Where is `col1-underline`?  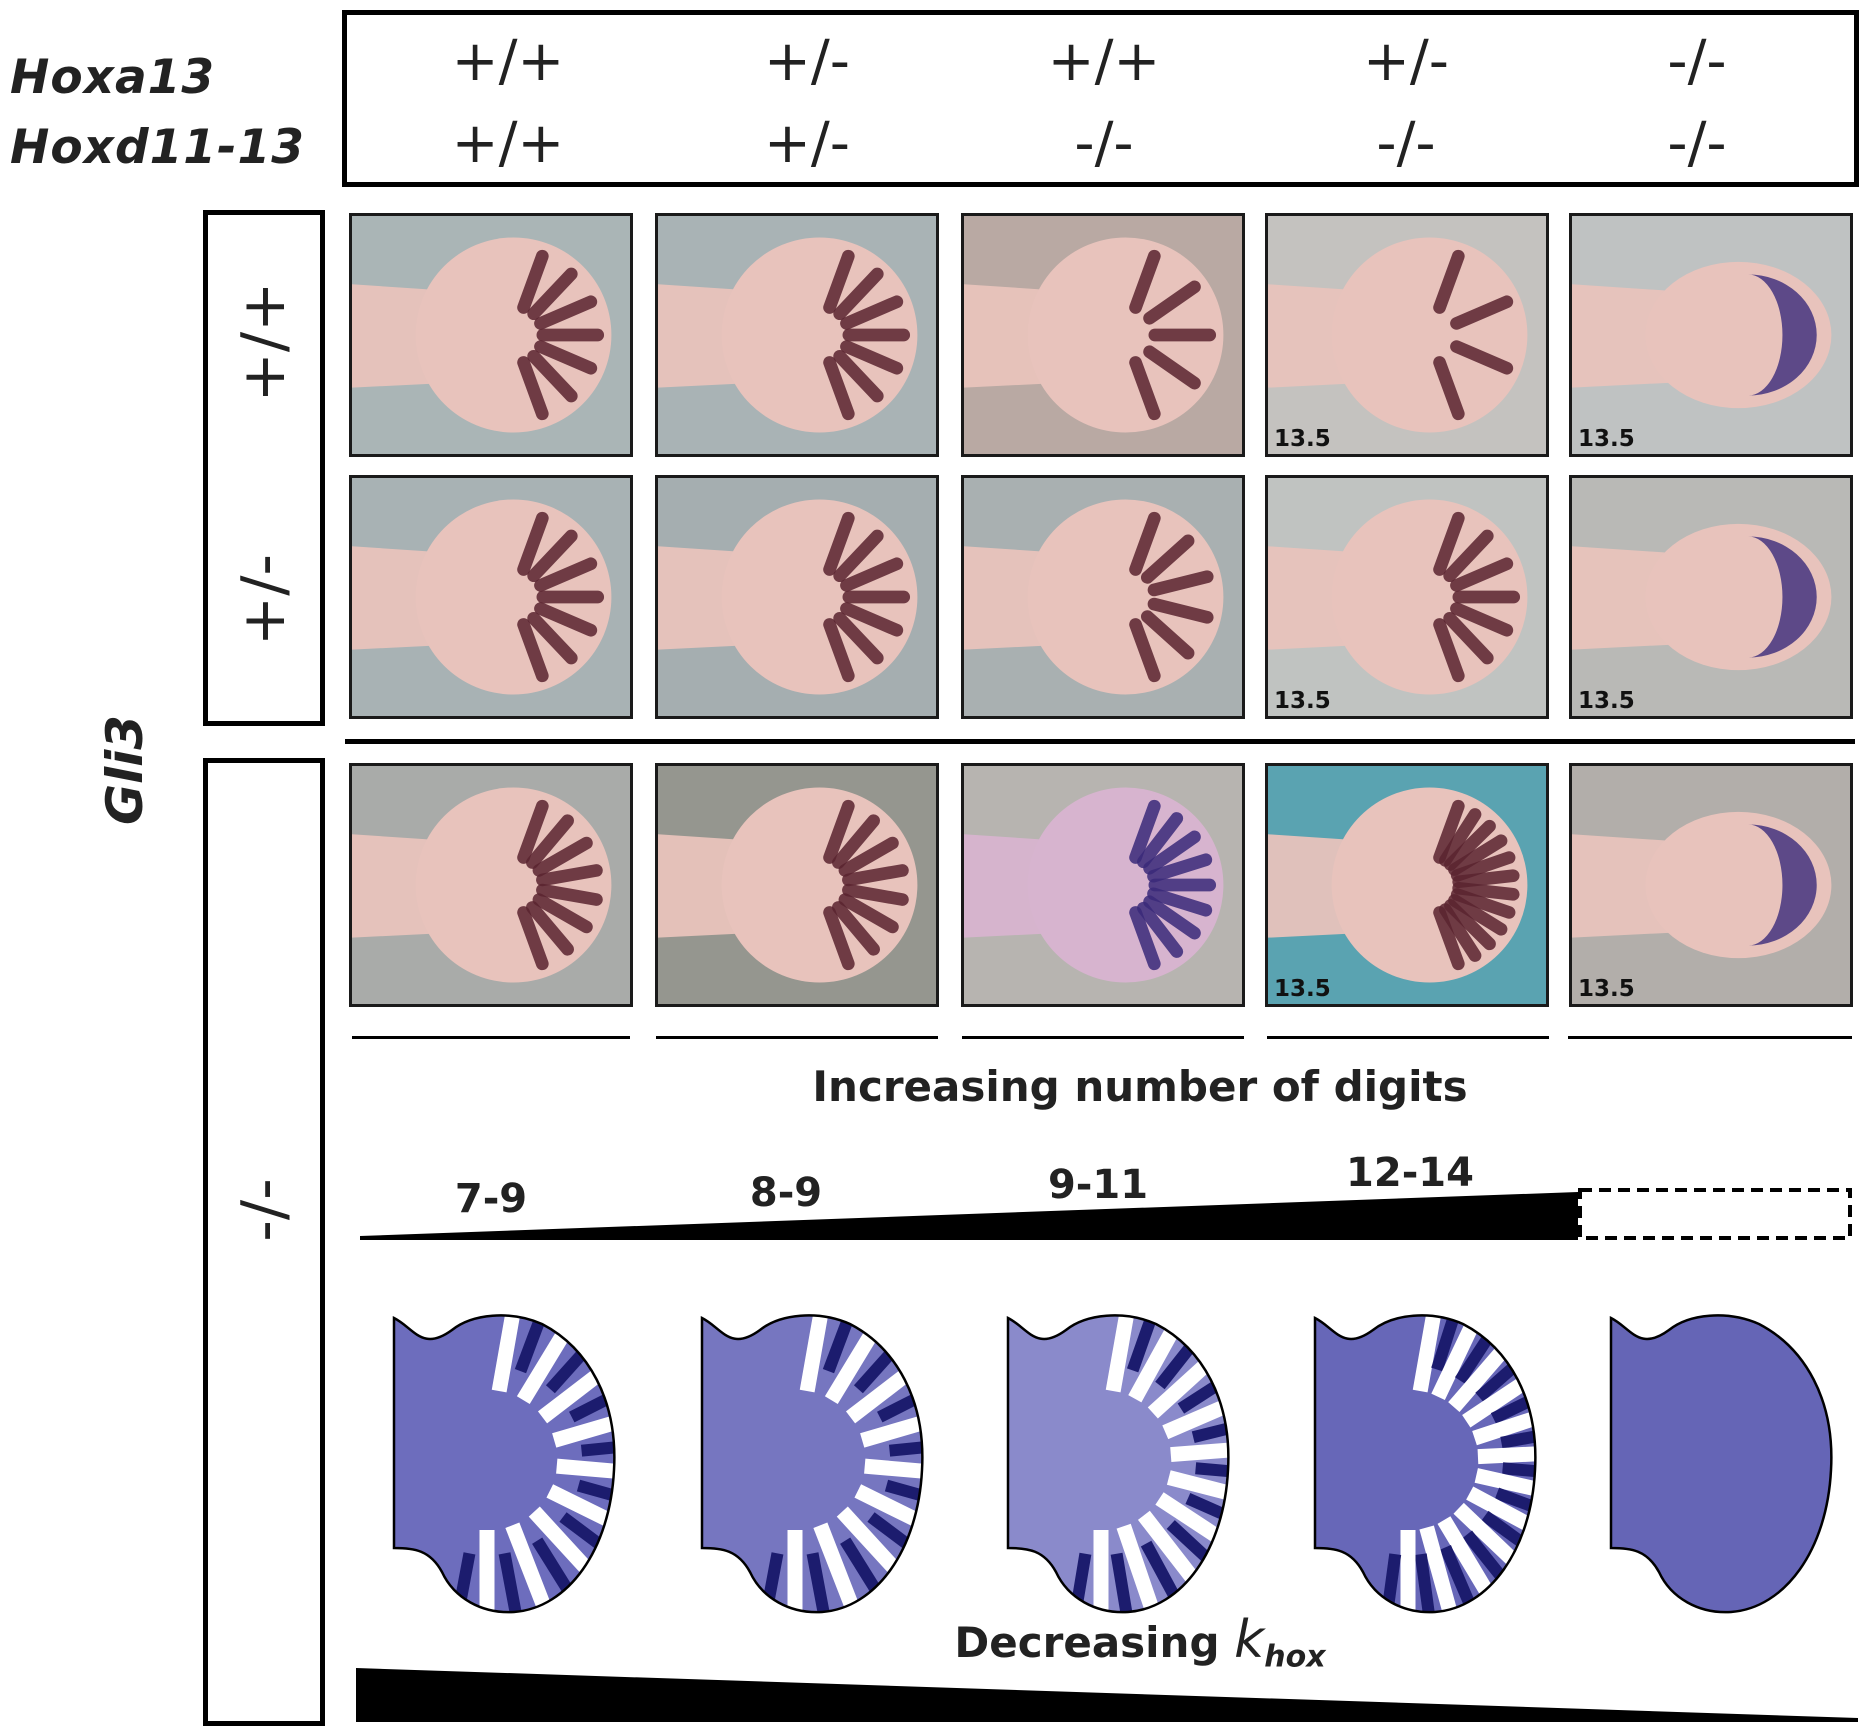
col1-underline is located at coordinates (491, 1037).